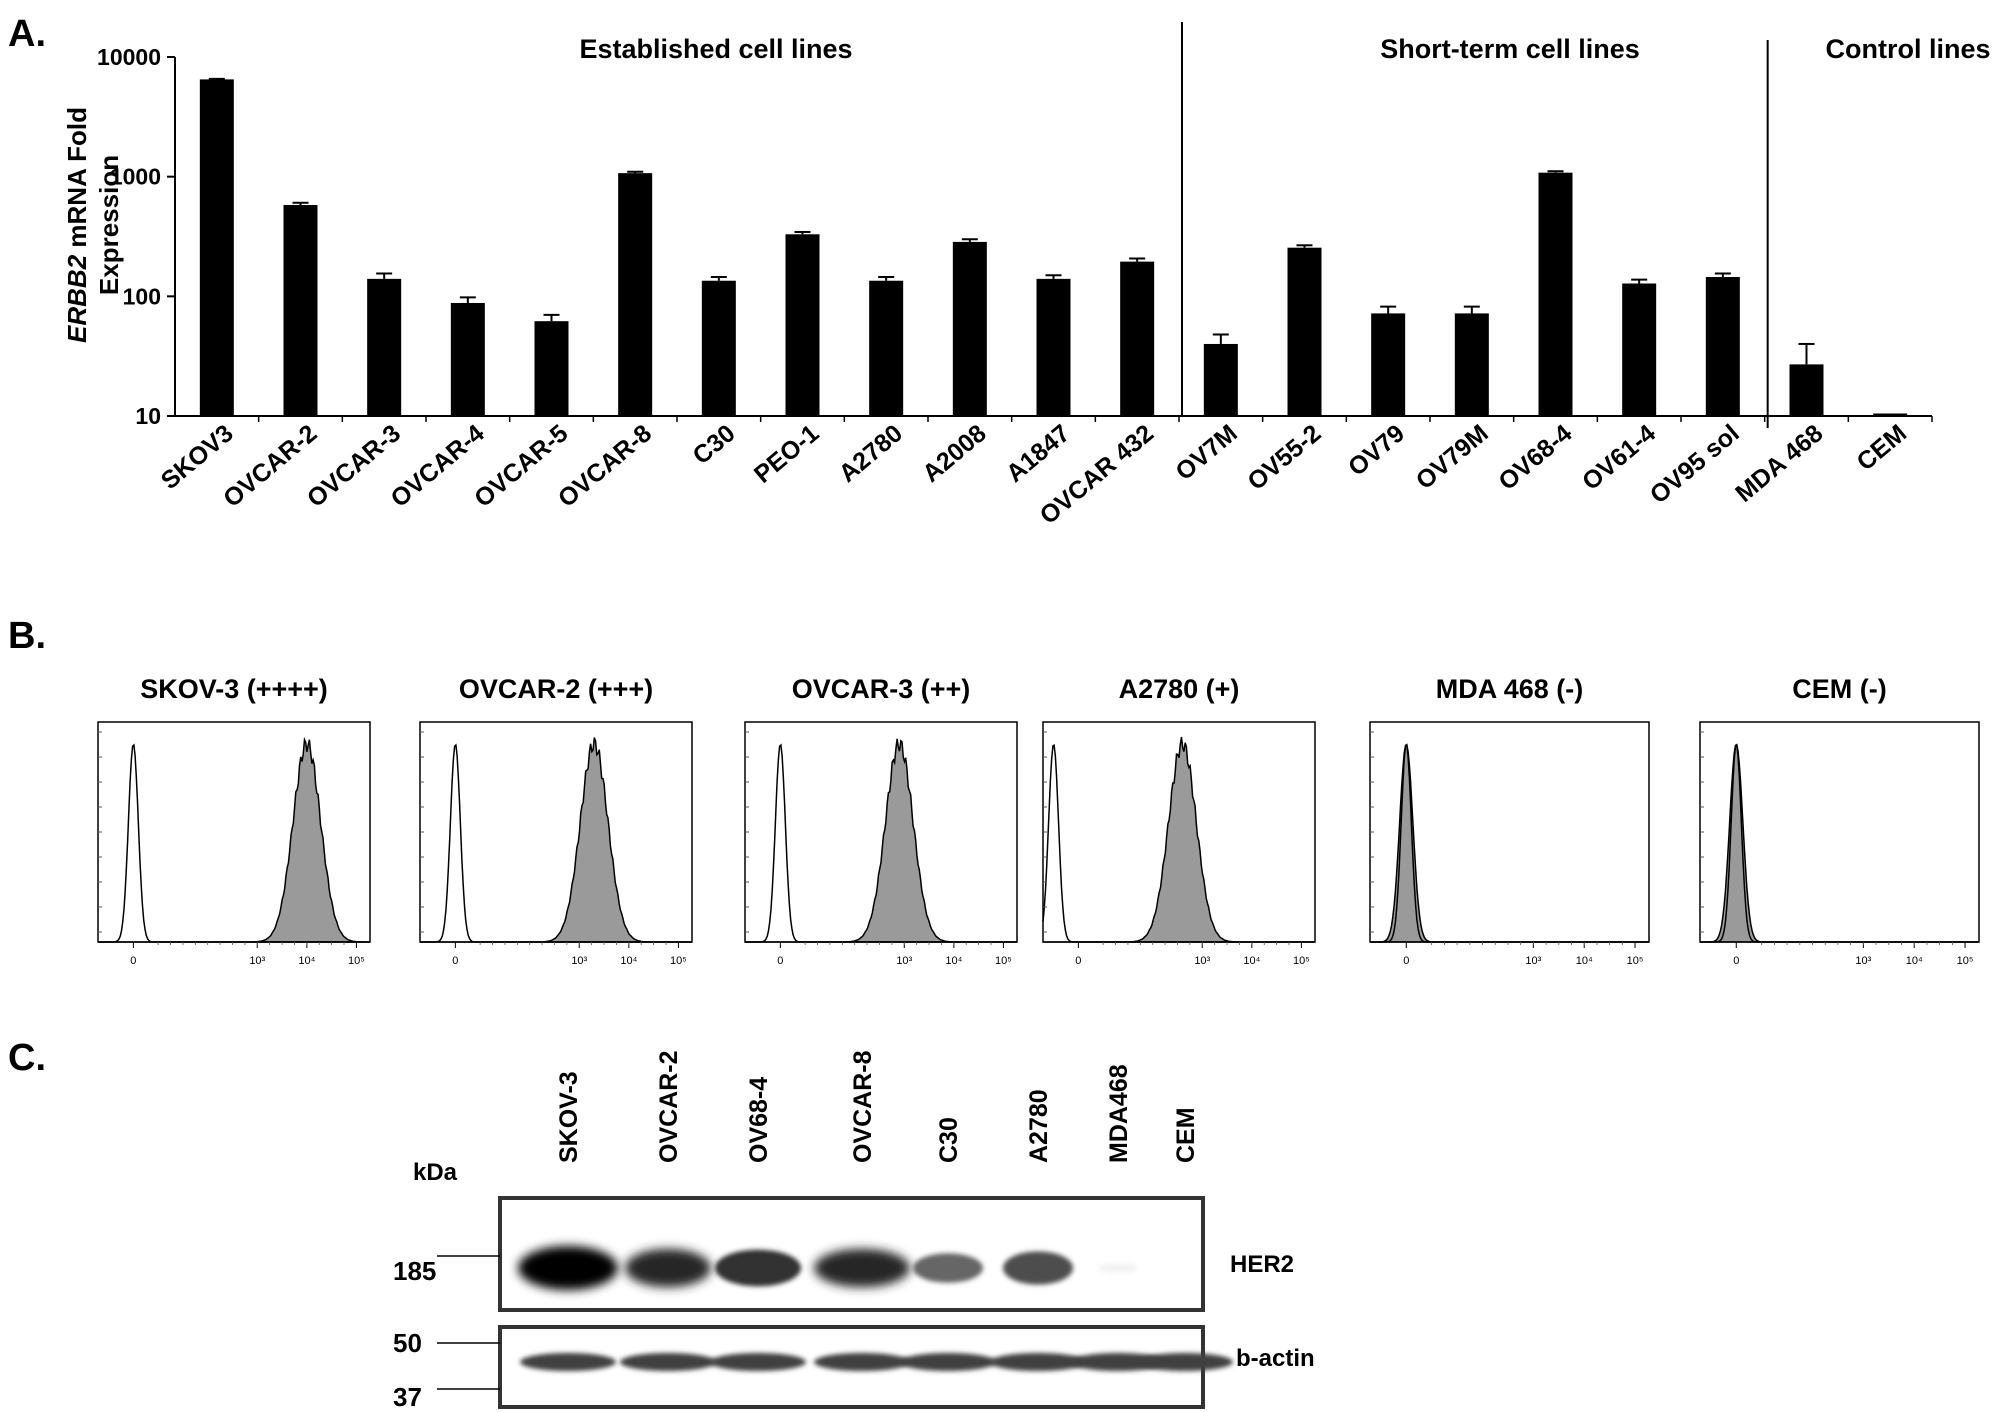 The image size is (2000, 1412). I want to click on x-tick-label: A2008, so click(954, 453).